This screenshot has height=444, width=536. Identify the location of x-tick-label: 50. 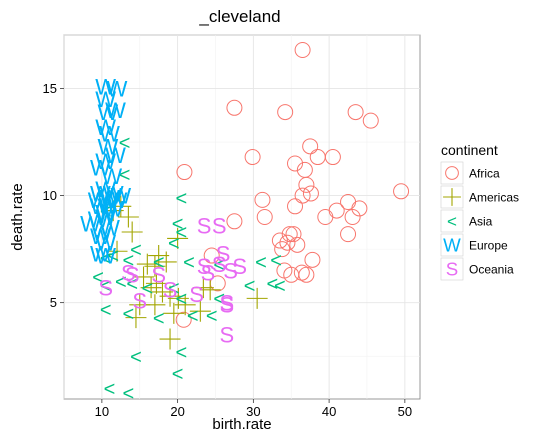
(405, 411).